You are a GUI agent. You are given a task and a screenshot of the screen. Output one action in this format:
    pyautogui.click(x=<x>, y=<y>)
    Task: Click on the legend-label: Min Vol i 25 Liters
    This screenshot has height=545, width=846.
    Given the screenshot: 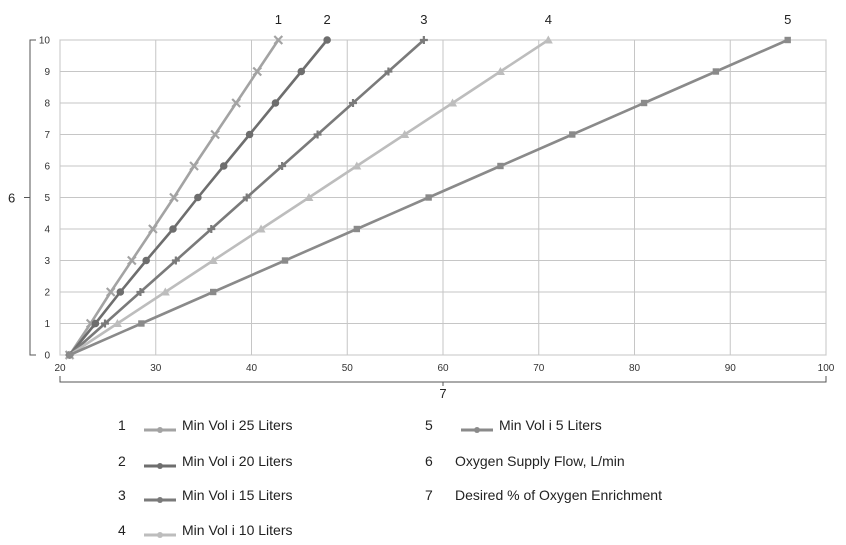 What is the action you would take?
    pyautogui.click(x=237, y=425)
    